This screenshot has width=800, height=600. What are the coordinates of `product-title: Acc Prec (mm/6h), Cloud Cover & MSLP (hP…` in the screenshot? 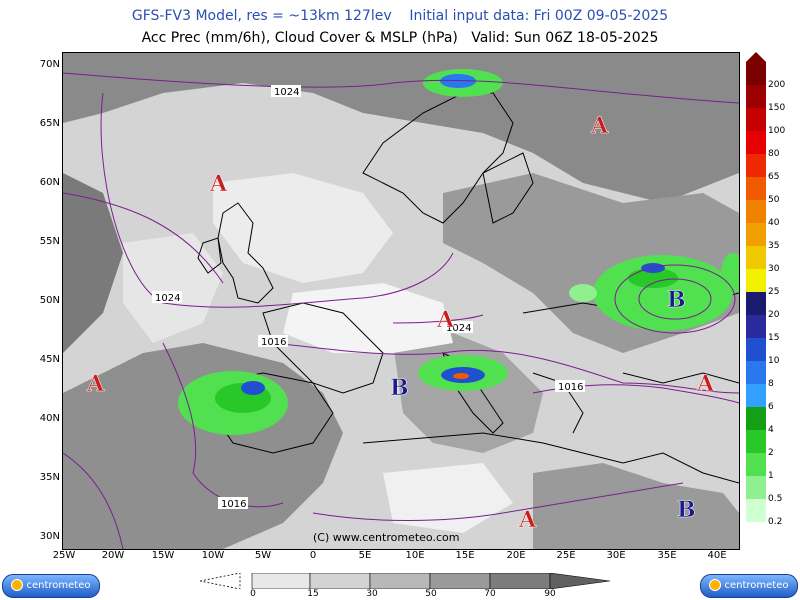 It's located at (400, 38).